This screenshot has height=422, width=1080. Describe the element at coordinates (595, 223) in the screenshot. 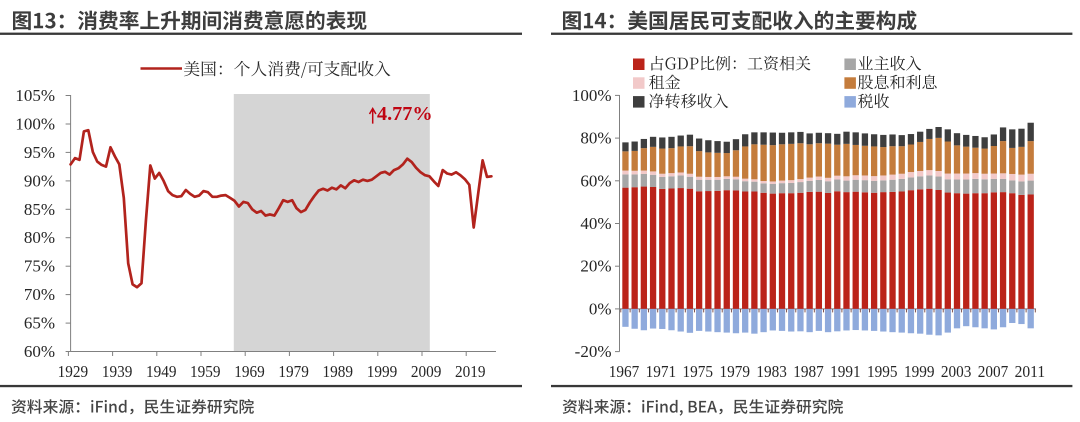

I see `svg-text: 40%` at that location.